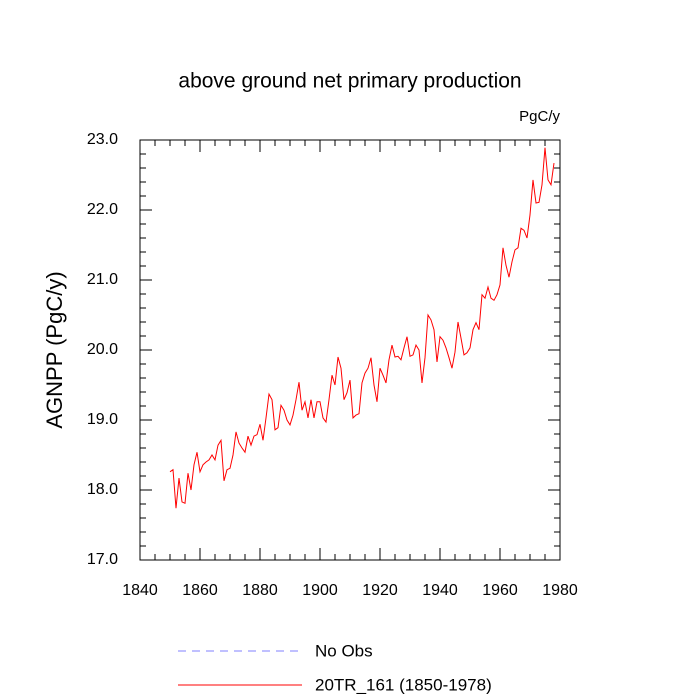 The image size is (700, 700). What do you see at coordinates (440, 590) in the screenshot?
I see `x-tick-label: 1940` at bounding box center [440, 590].